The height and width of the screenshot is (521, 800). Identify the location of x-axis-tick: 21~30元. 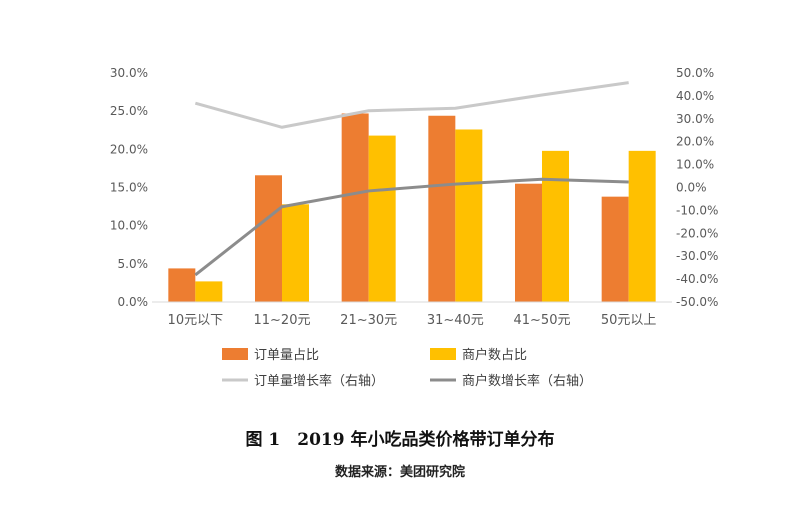
(368, 320).